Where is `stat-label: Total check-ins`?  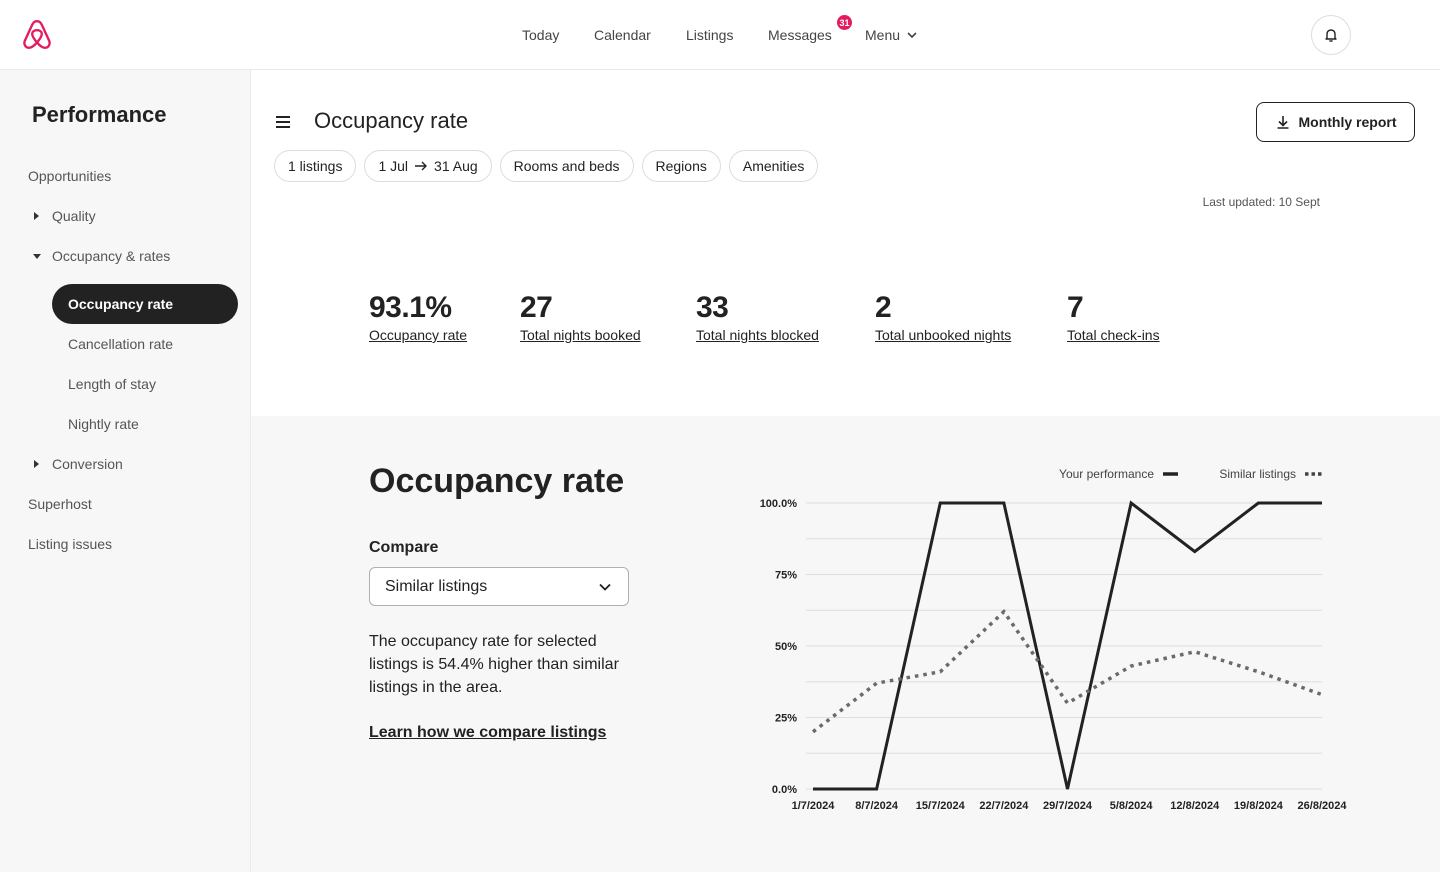
stat-label: Total check-ins is located at coordinates (1113, 335).